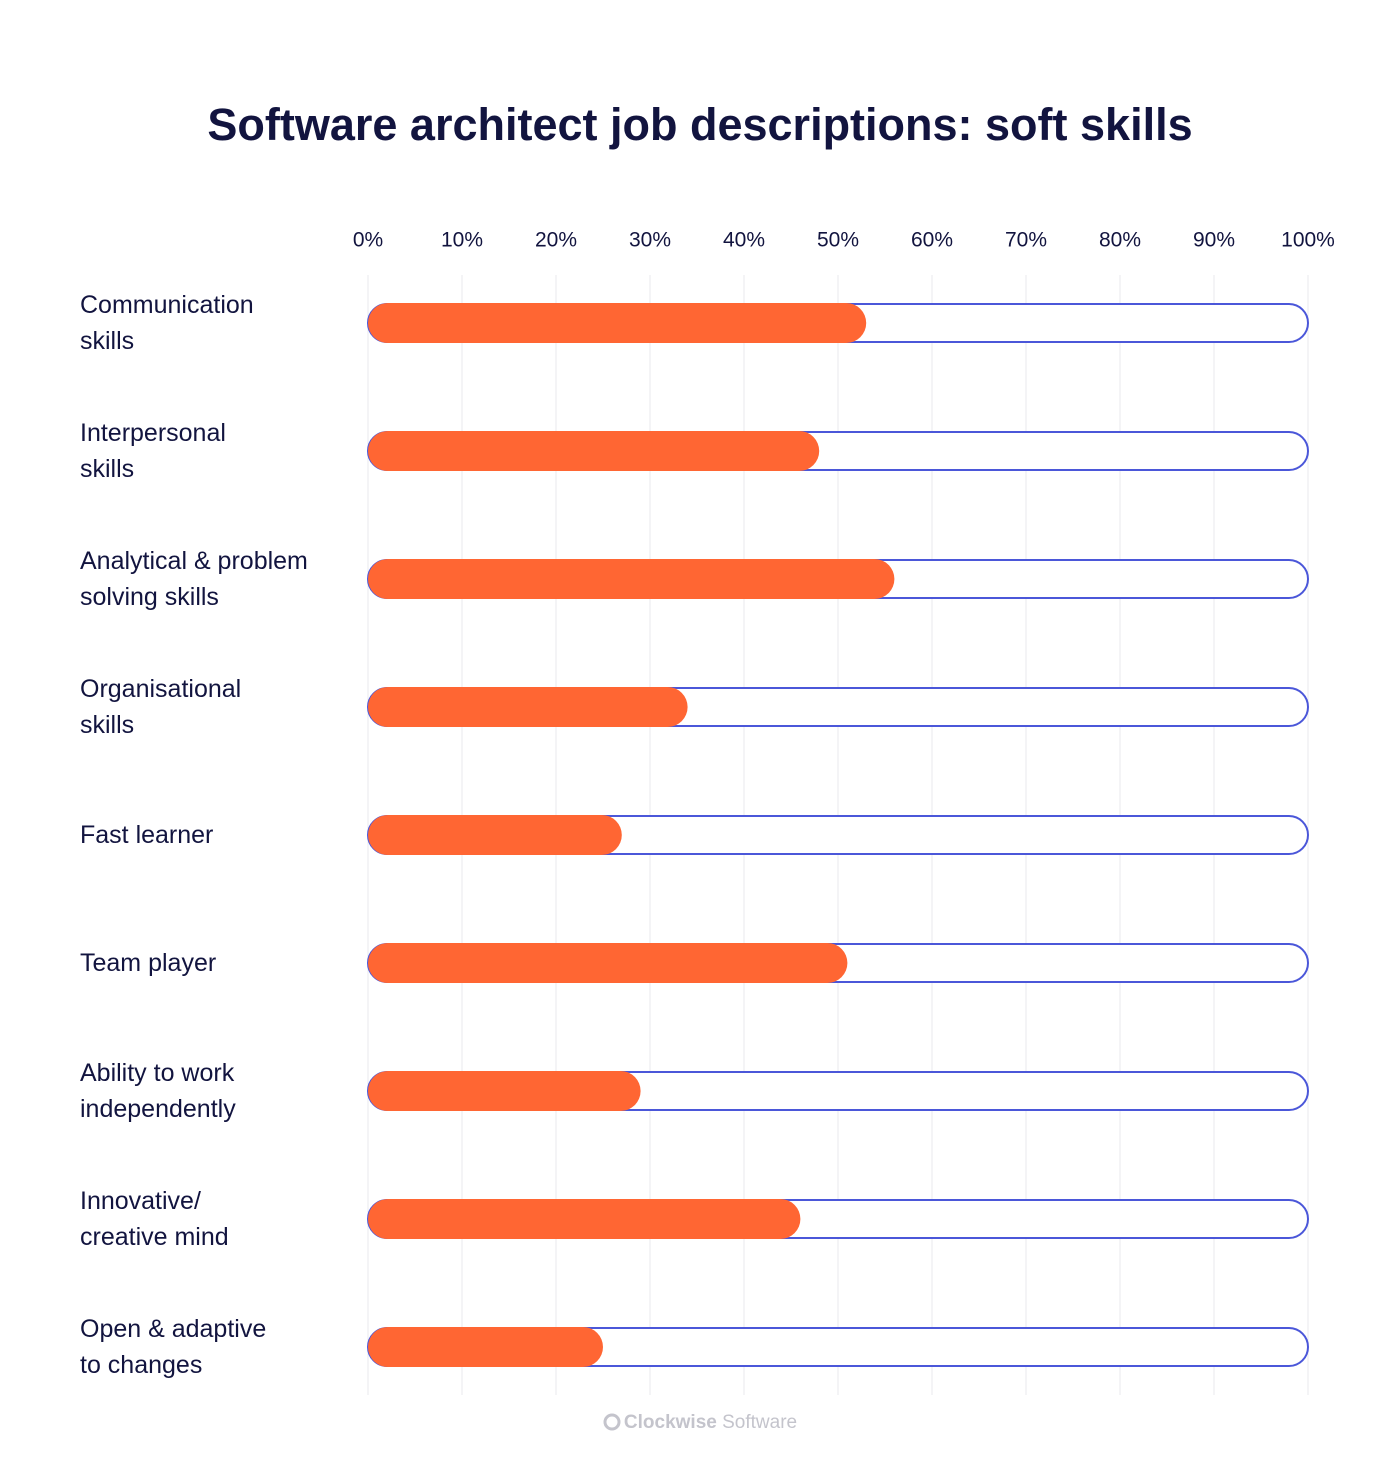 This screenshot has height=1476, width=1400. I want to click on category-label: Organisational skills, so click(161, 707).